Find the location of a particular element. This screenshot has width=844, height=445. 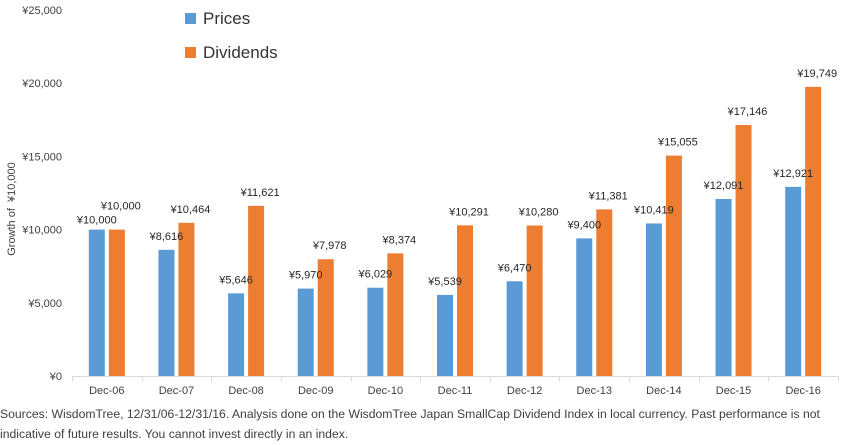

legend-label-prices: Prices is located at coordinates (226, 18).